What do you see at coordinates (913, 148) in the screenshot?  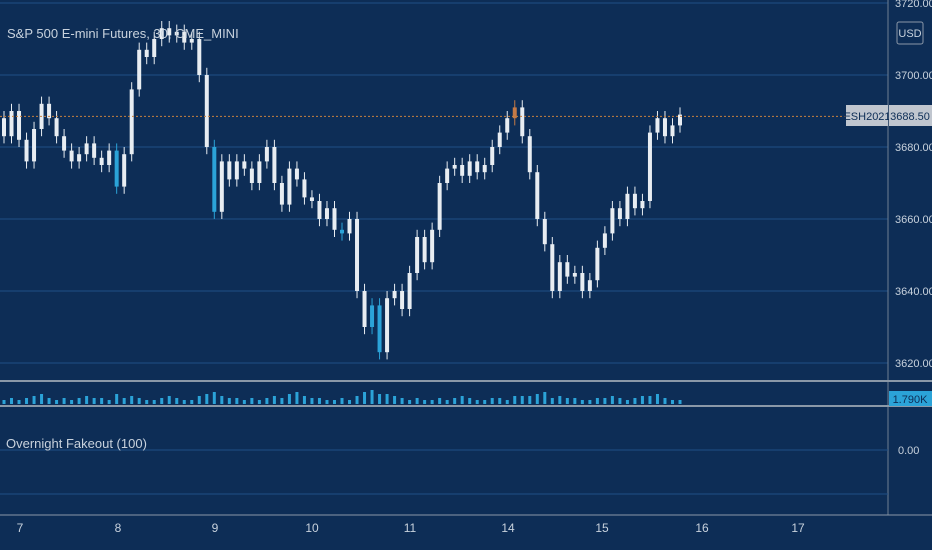 I see `price-tick-label: 3680.00` at bounding box center [913, 148].